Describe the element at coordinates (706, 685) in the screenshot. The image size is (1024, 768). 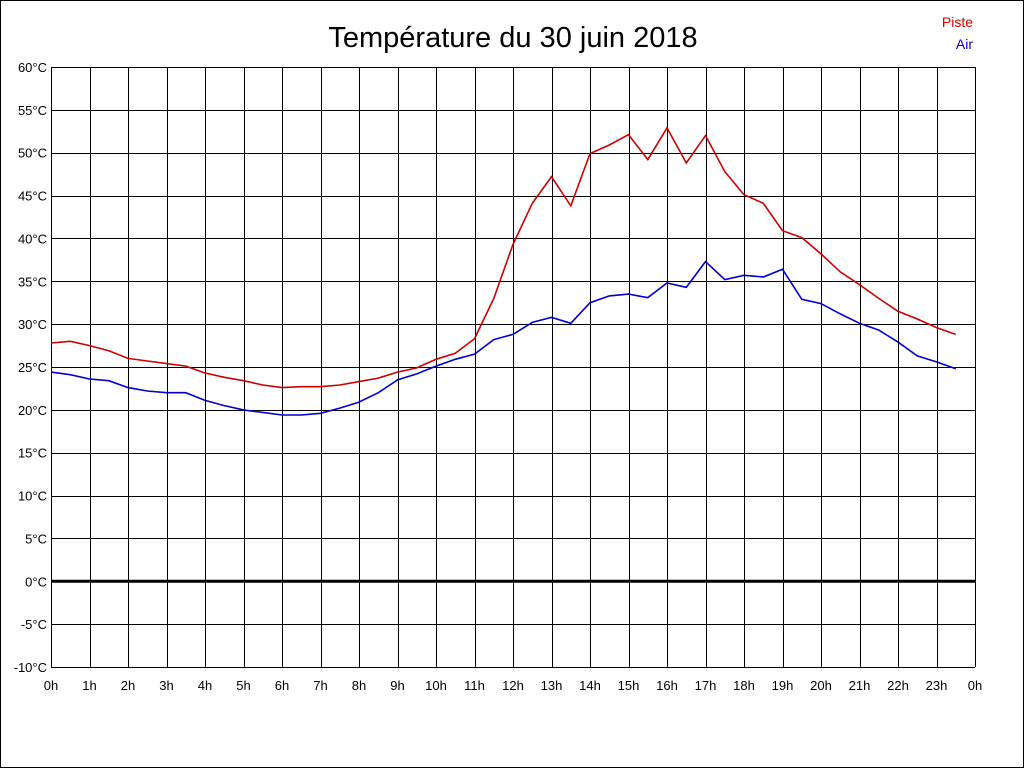
I see `x-tick-label: 17h` at that location.